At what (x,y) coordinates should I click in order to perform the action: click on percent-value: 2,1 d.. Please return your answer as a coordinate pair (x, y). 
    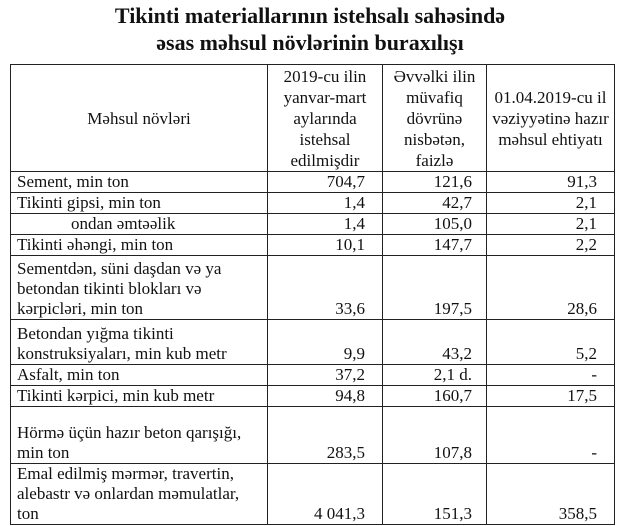
    Looking at the image, I should click on (434, 375).